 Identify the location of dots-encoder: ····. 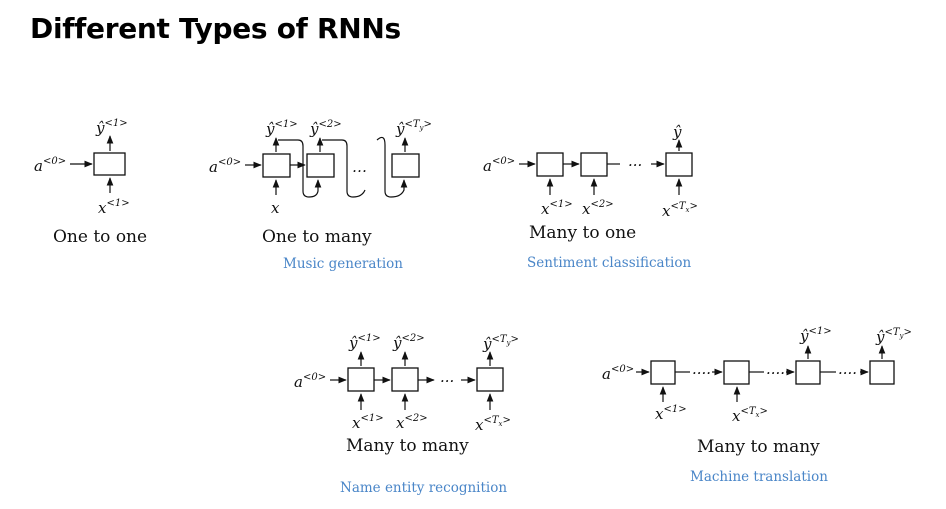
(701, 373).